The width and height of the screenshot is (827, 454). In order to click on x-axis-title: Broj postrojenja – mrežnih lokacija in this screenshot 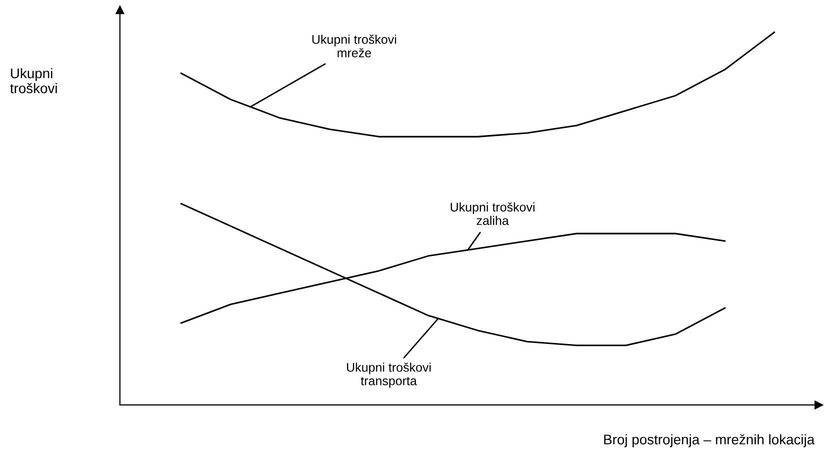, I will do `click(709, 441)`.